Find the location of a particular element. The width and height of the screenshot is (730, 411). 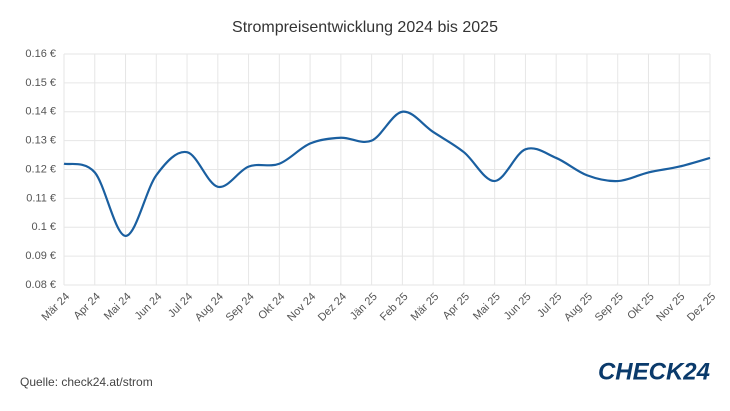

x-tick-label: Jul 24 is located at coordinates (180, 305).